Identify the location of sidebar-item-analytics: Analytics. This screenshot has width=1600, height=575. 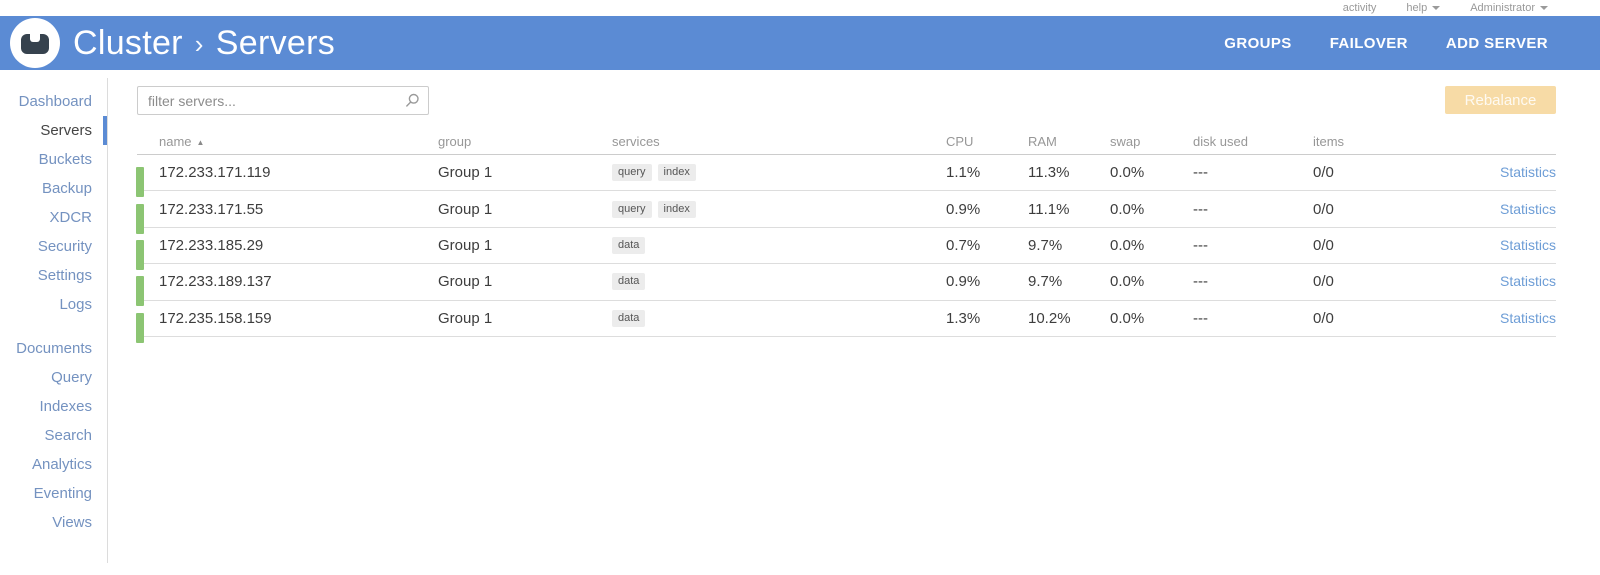
(61, 464).